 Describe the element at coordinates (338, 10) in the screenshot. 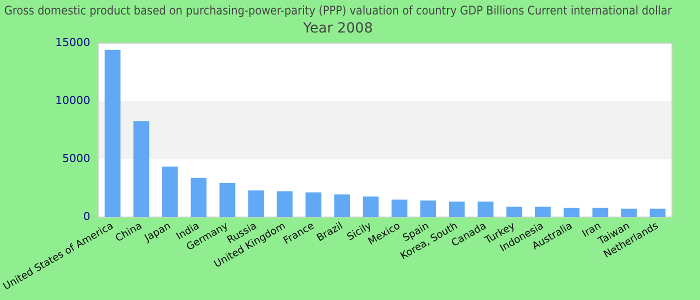

I see `chart-title: Gross domestic product based on purchasing-power-parity (PPP) valuation of country GDP Billions Current international dollar` at that location.